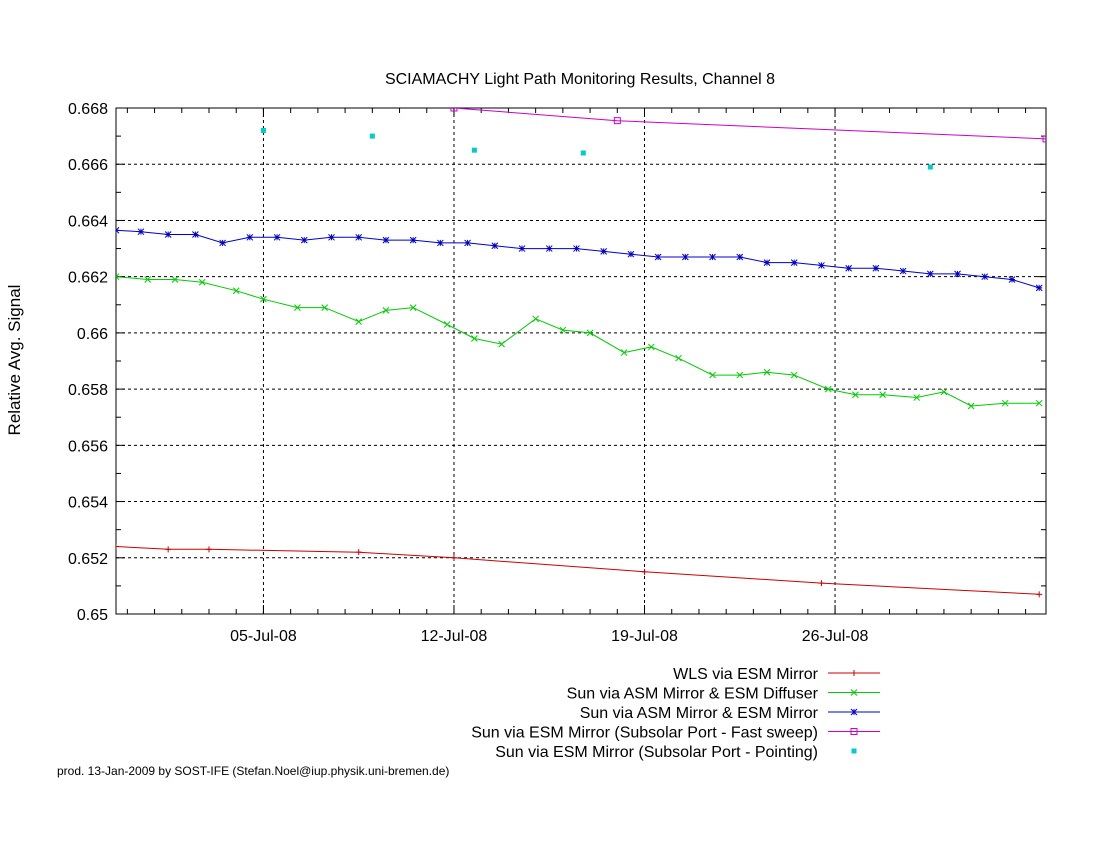  I want to click on y-tick-label: 0.662, so click(88, 278).